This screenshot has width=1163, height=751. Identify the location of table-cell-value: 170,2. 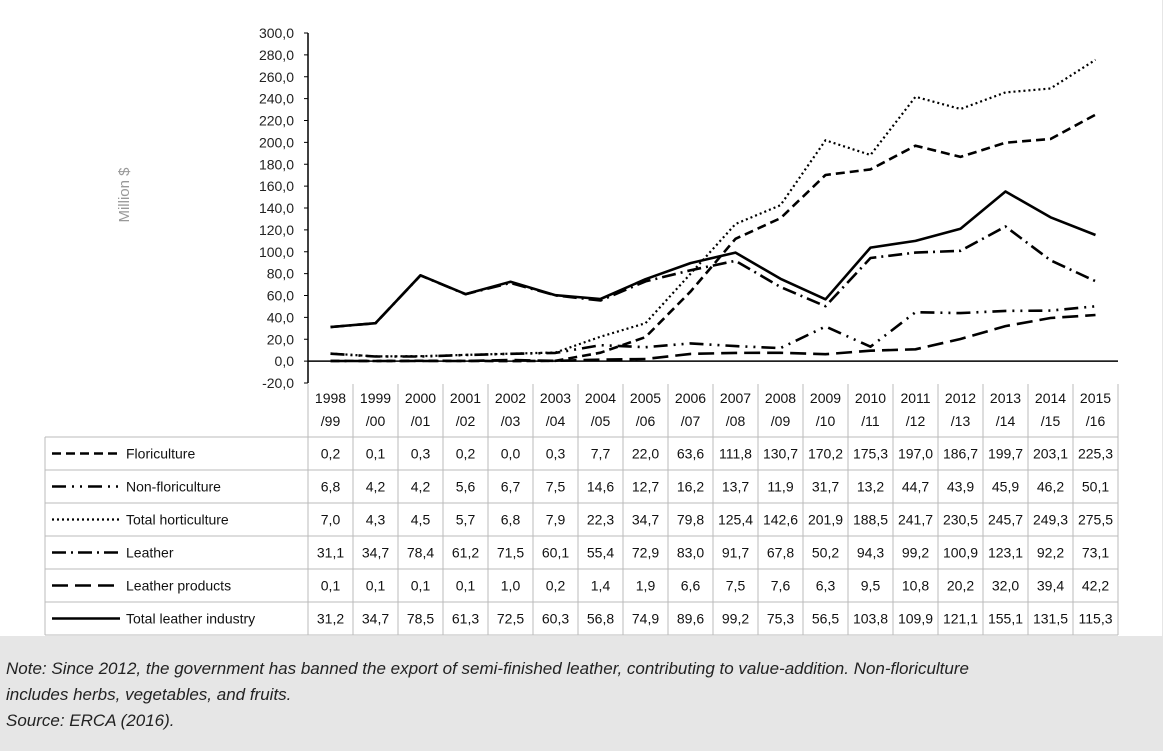
(825, 454).